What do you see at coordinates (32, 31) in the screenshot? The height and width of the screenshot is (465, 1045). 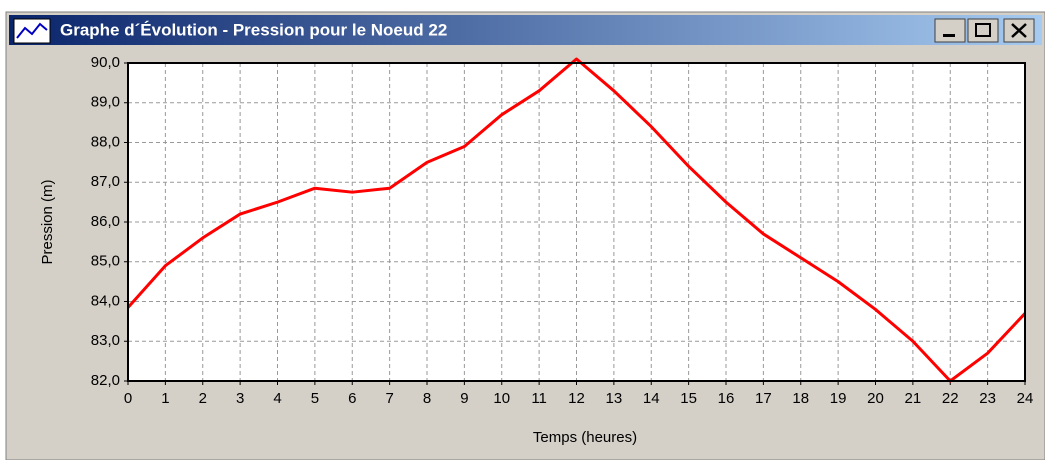 I see `window-icon` at bounding box center [32, 31].